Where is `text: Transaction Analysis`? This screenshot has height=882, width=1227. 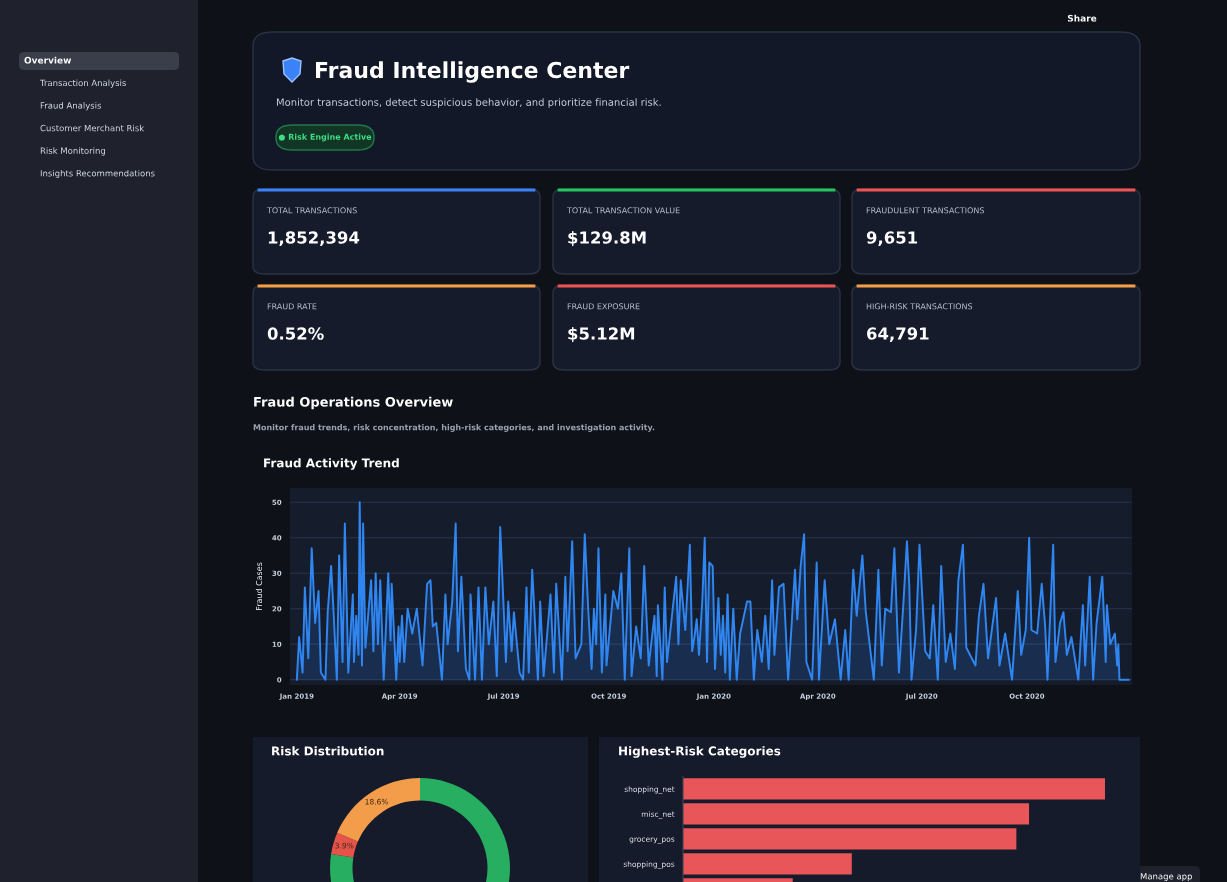 text: Transaction Analysis is located at coordinates (82, 83).